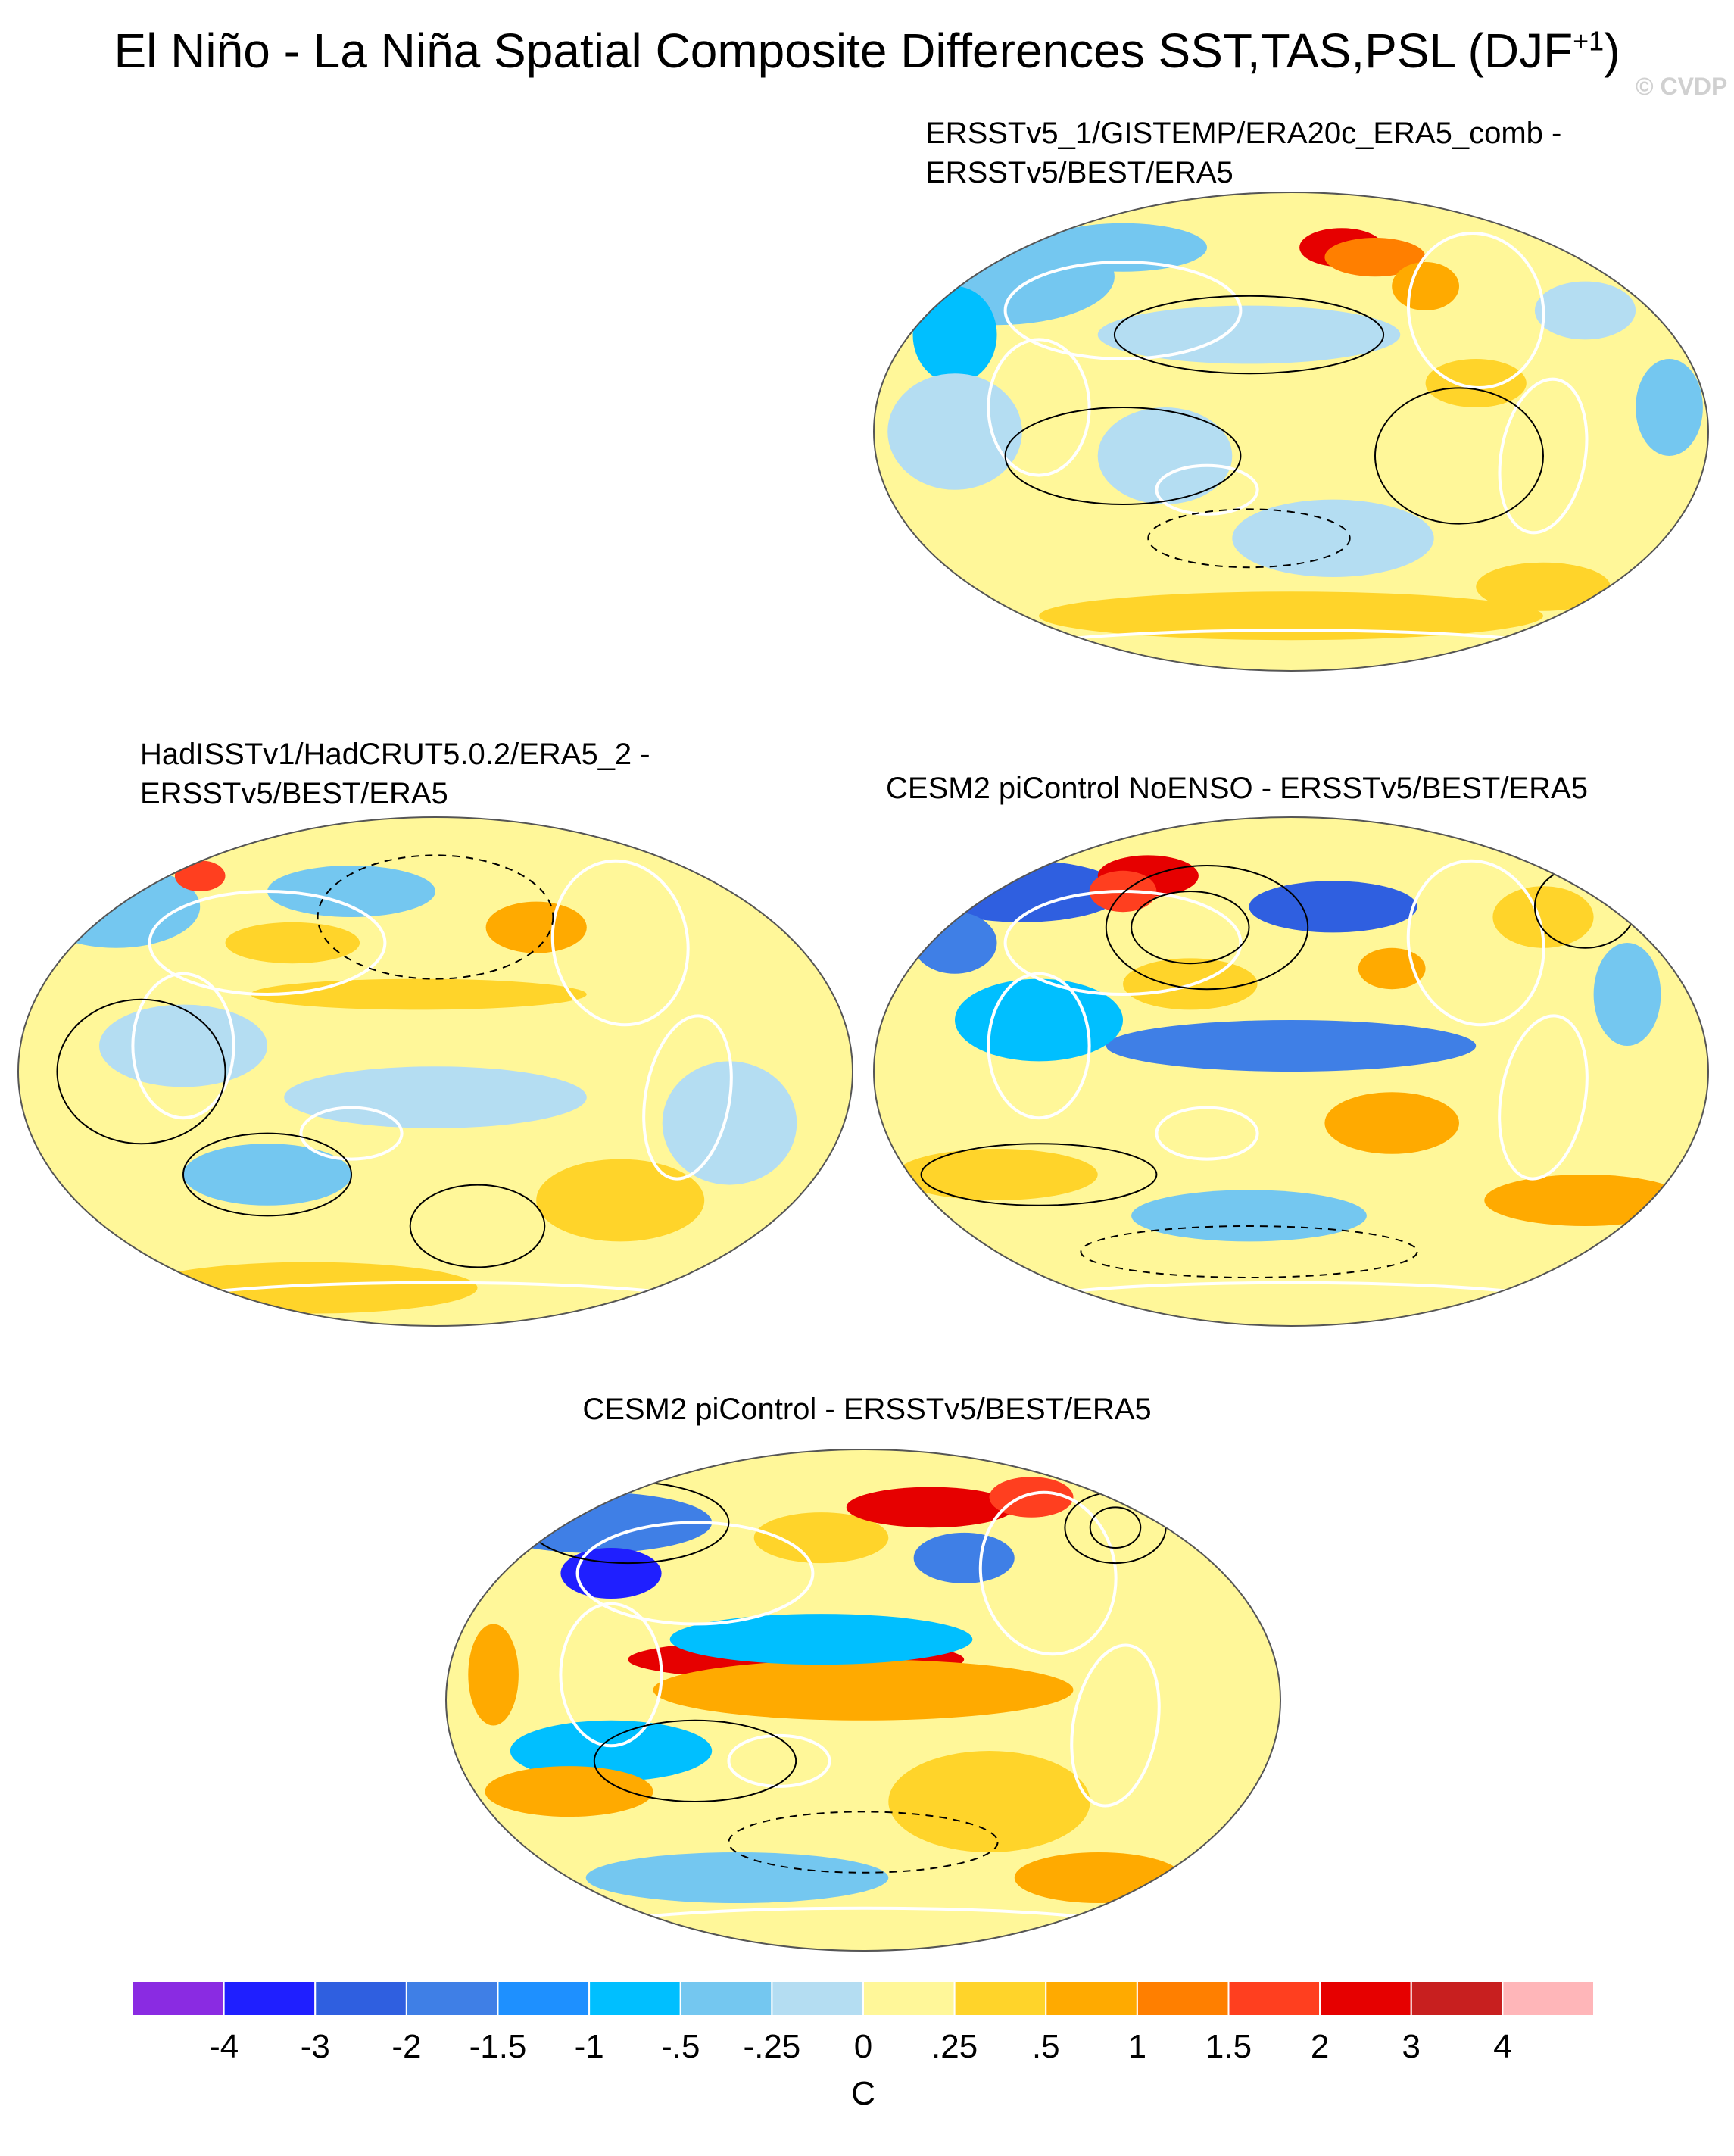  I want to click on colorbar-tick-label: -1.5, so click(498, 2046).